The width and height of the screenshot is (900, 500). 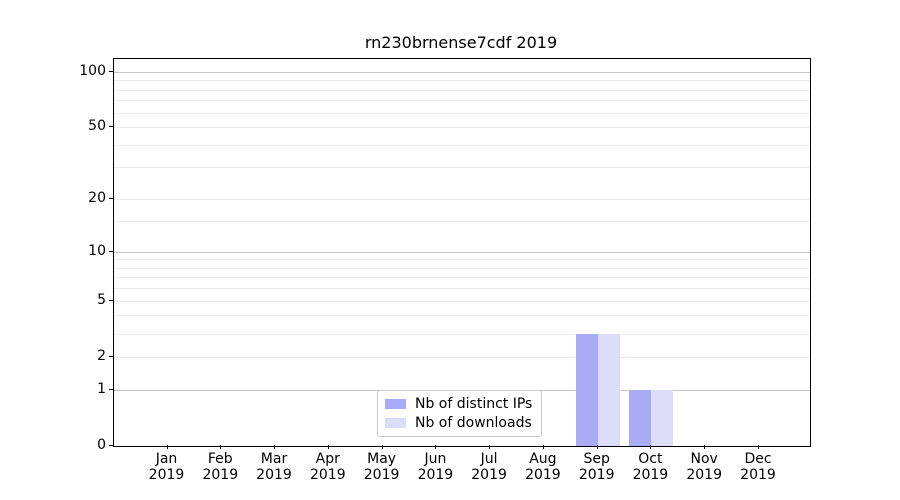 What do you see at coordinates (473, 423) in the screenshot?
I see `legend-label-downloads: Nb of downloads` at bounding box center [473, 423].